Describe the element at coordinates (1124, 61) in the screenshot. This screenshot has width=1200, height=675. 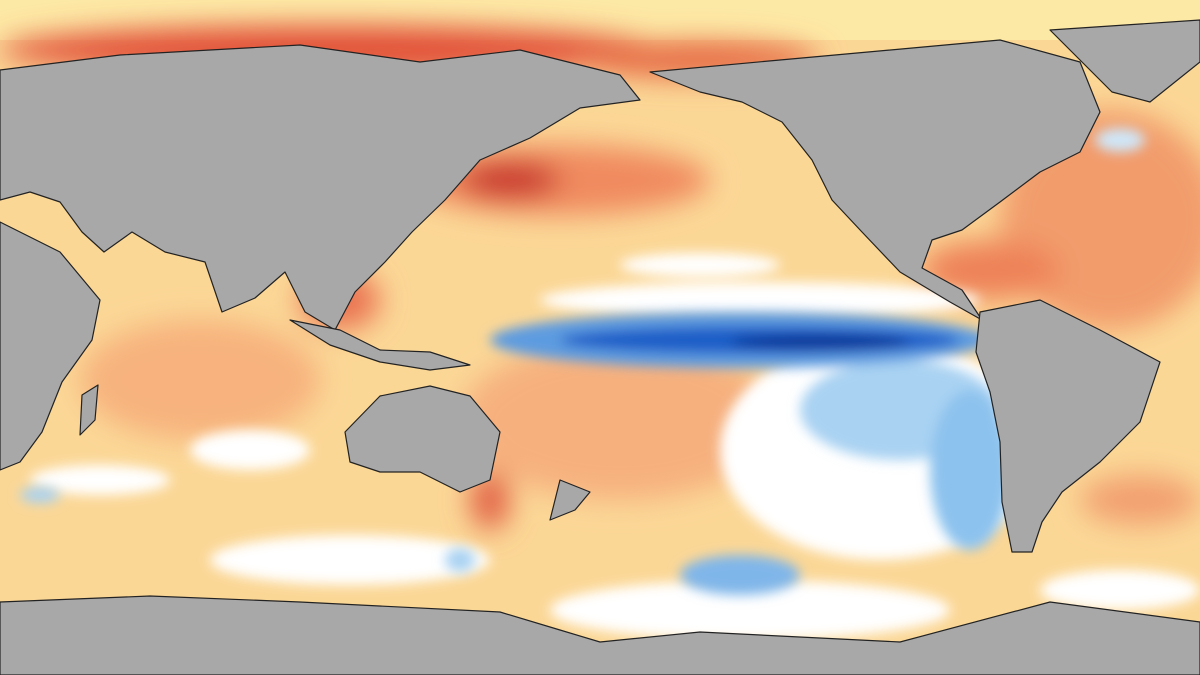
I see `greenland` at that location.